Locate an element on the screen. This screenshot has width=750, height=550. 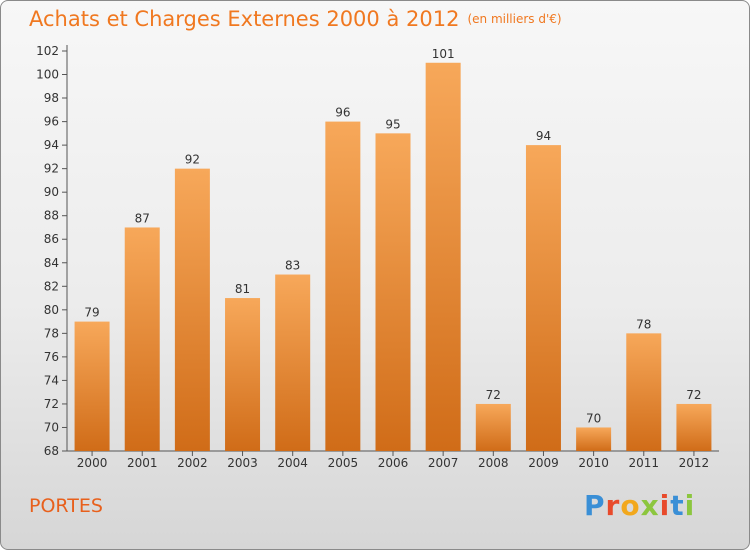
data-label: 101 is located at coordinates (443, 54).